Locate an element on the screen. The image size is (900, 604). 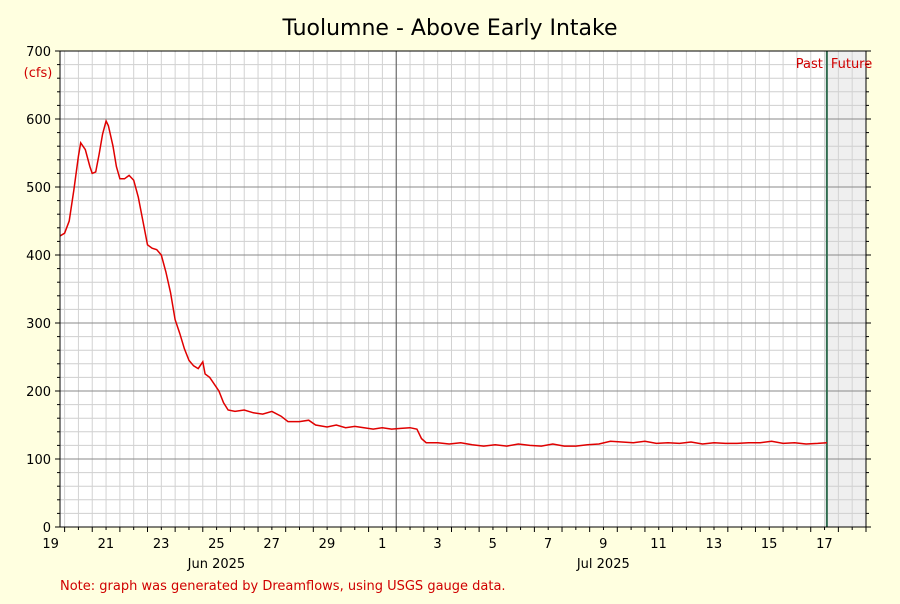
y-tick-label: 200 is located at coordinates (38, 392).